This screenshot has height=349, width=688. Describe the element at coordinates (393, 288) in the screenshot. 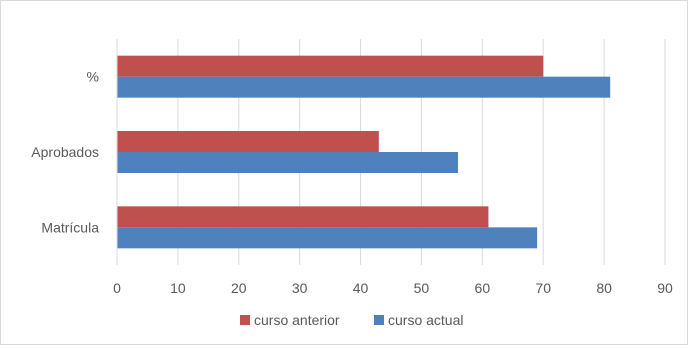

I see `value-axis: 0 10 20 30 40 50 60 70 80 90` at that location.